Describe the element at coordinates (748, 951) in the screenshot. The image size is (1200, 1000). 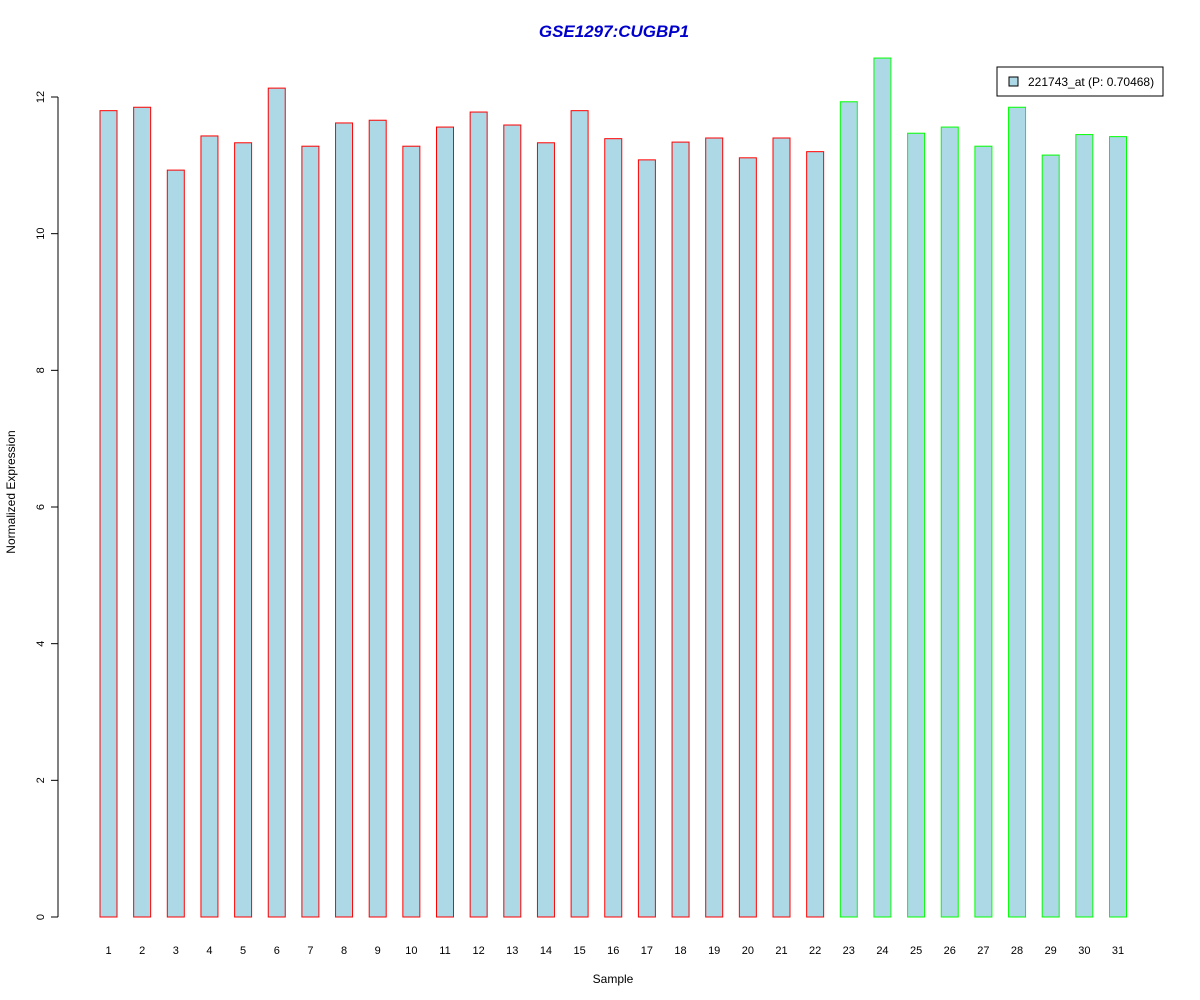
I see `x-tick-label: 20` at that location.